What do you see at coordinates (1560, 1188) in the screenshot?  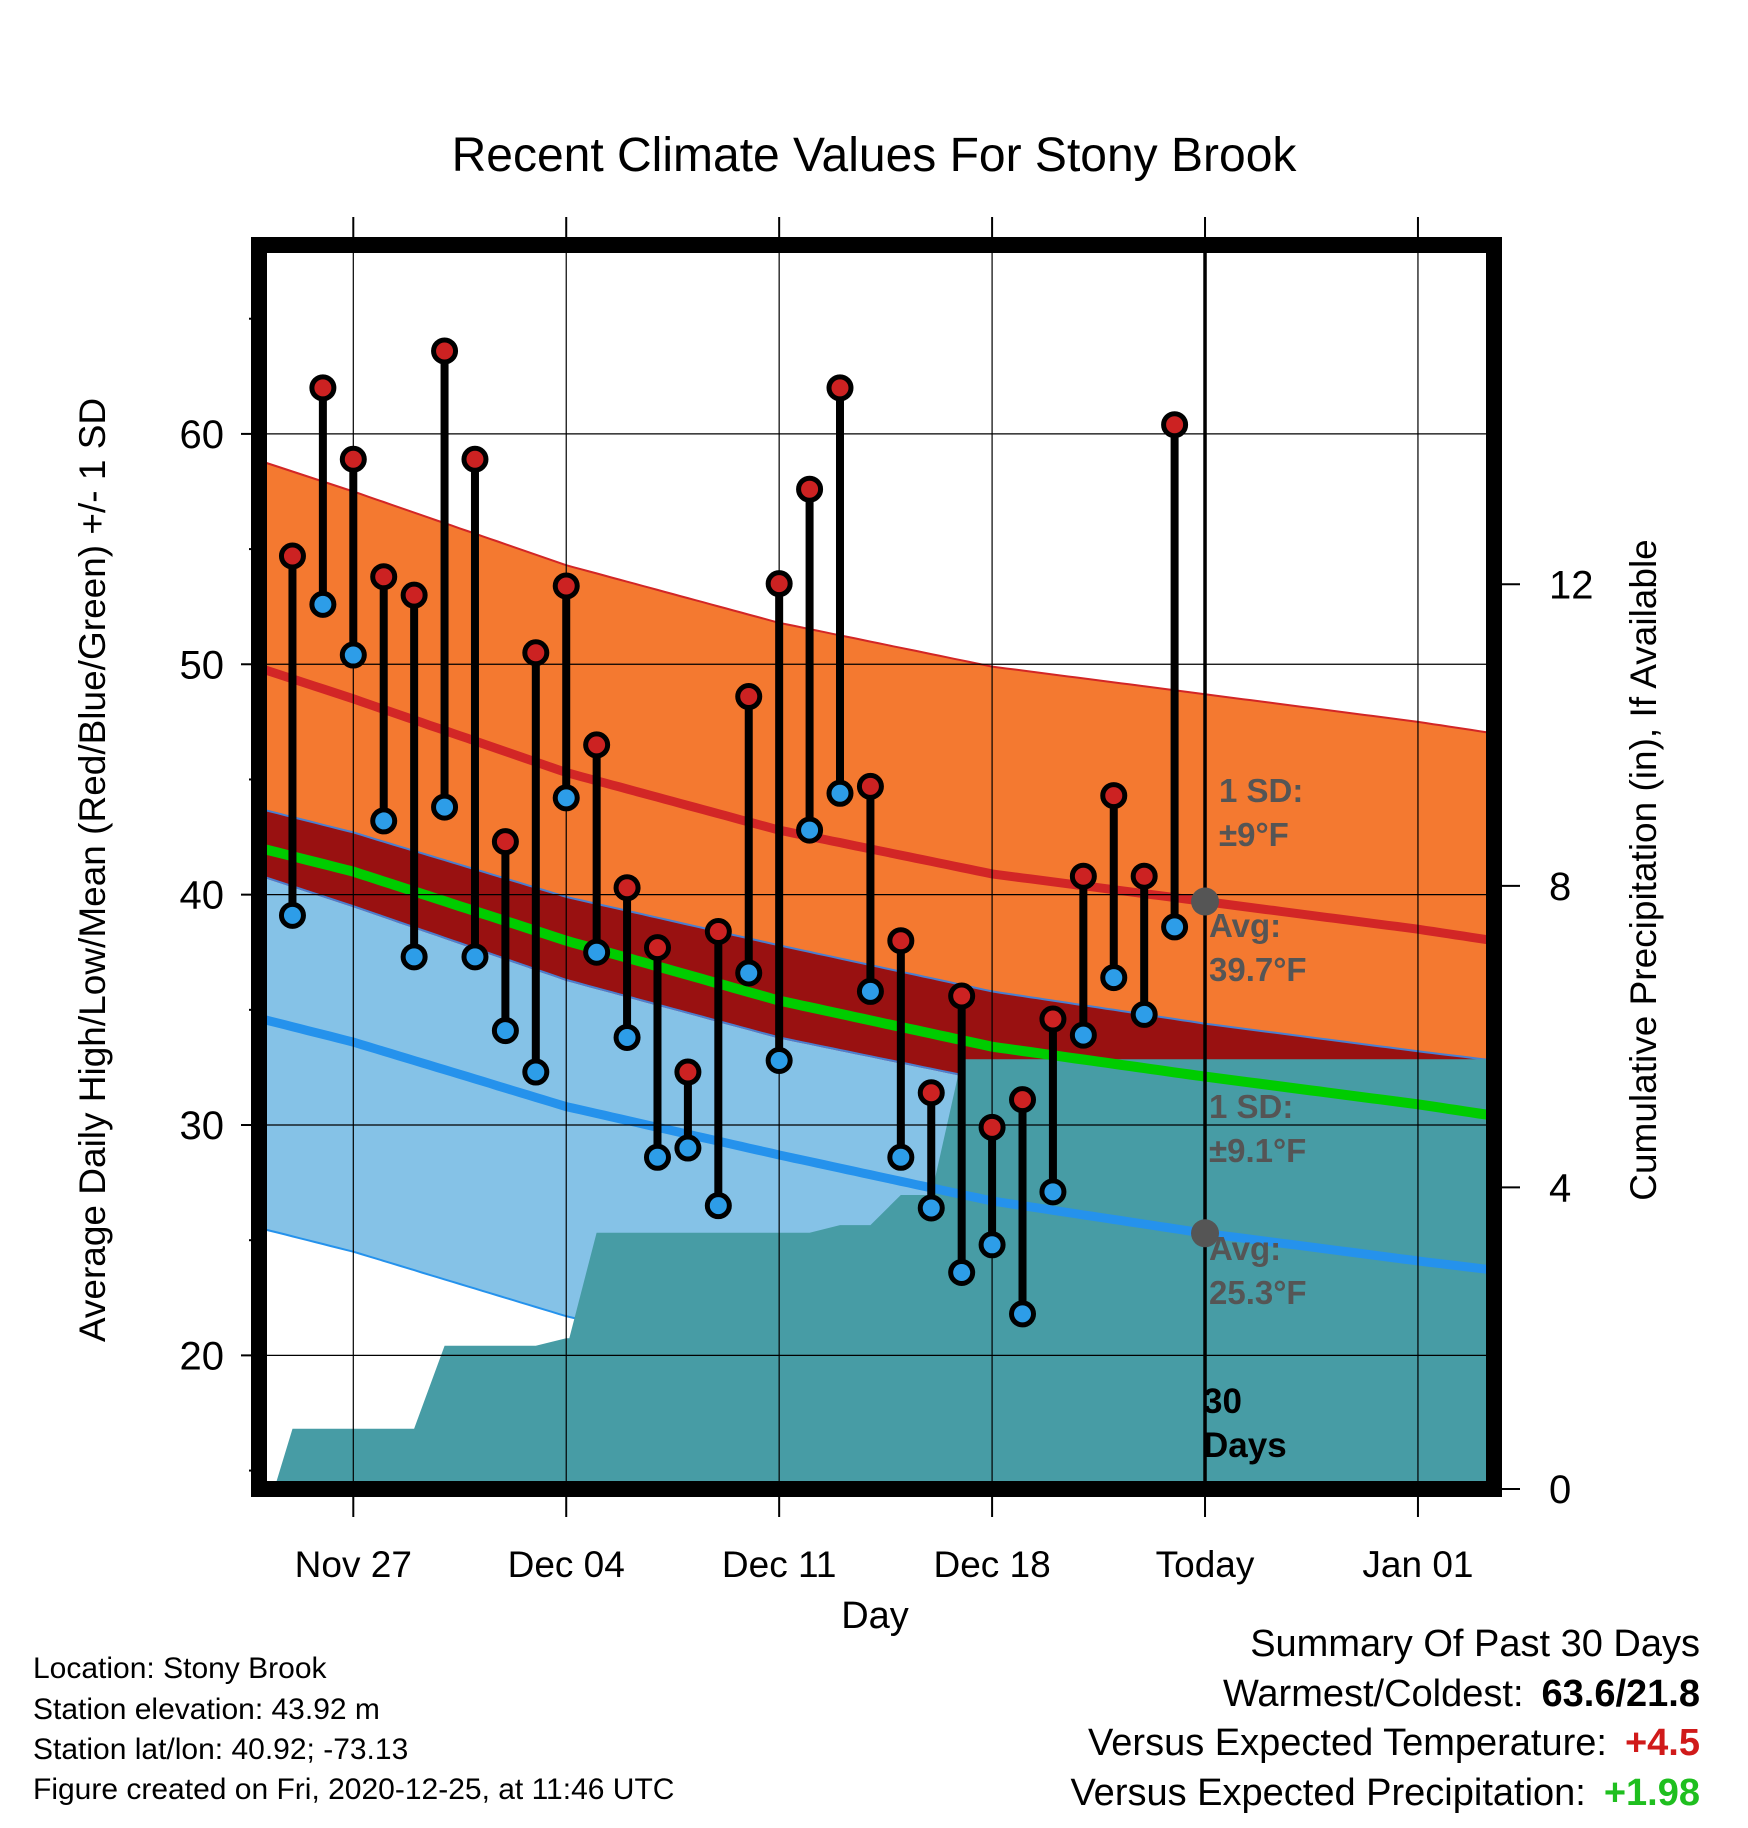 I see `y-tick-right-label-4: 4` at bounding box center [1560, 1188].